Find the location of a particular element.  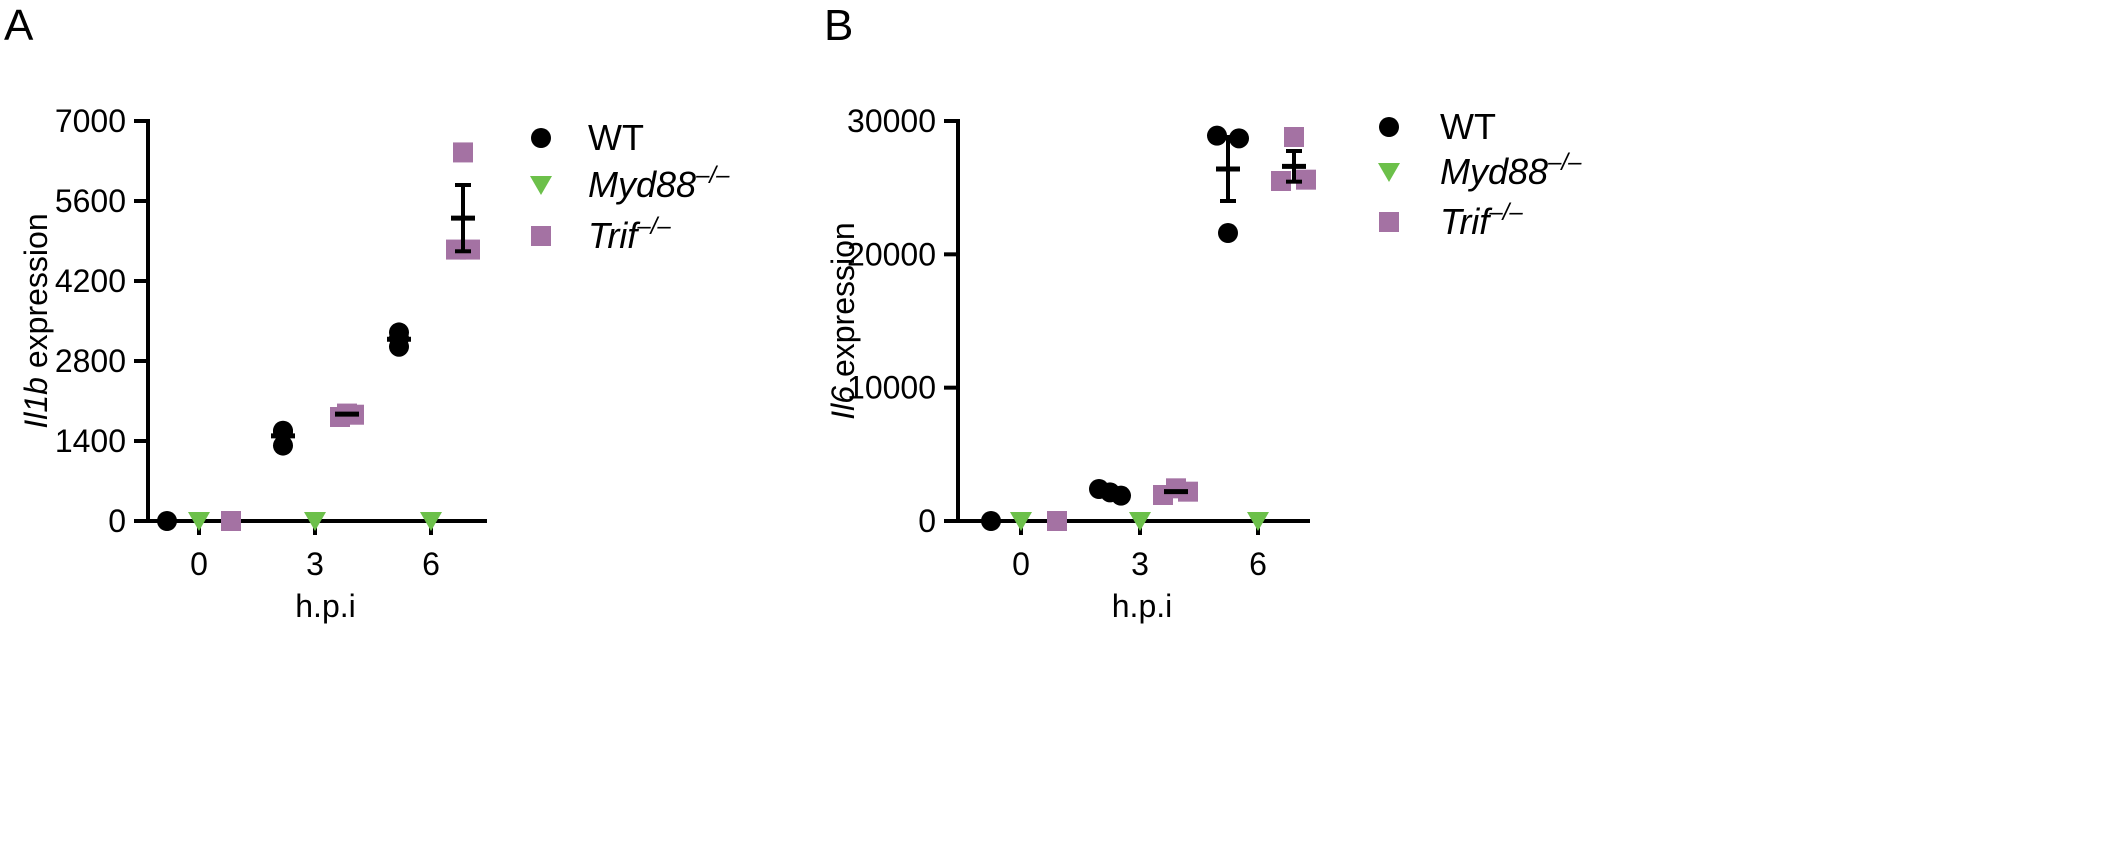

y-axis-label: Il1b expression is located at coordinates (36, 320).